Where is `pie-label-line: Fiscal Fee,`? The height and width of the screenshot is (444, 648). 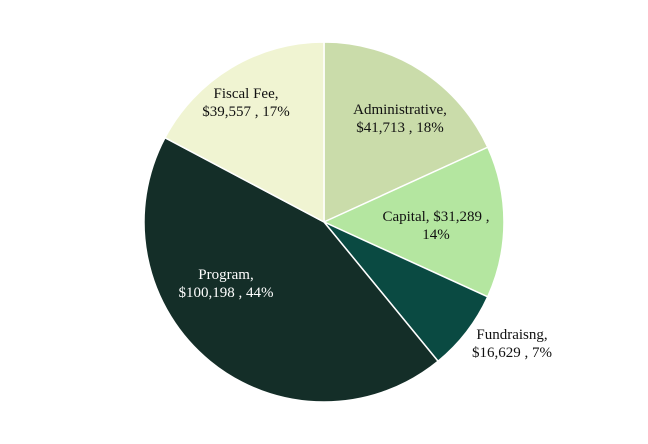 pie-label-line: Fiscal Fee, is located at coordinates (246, 94).